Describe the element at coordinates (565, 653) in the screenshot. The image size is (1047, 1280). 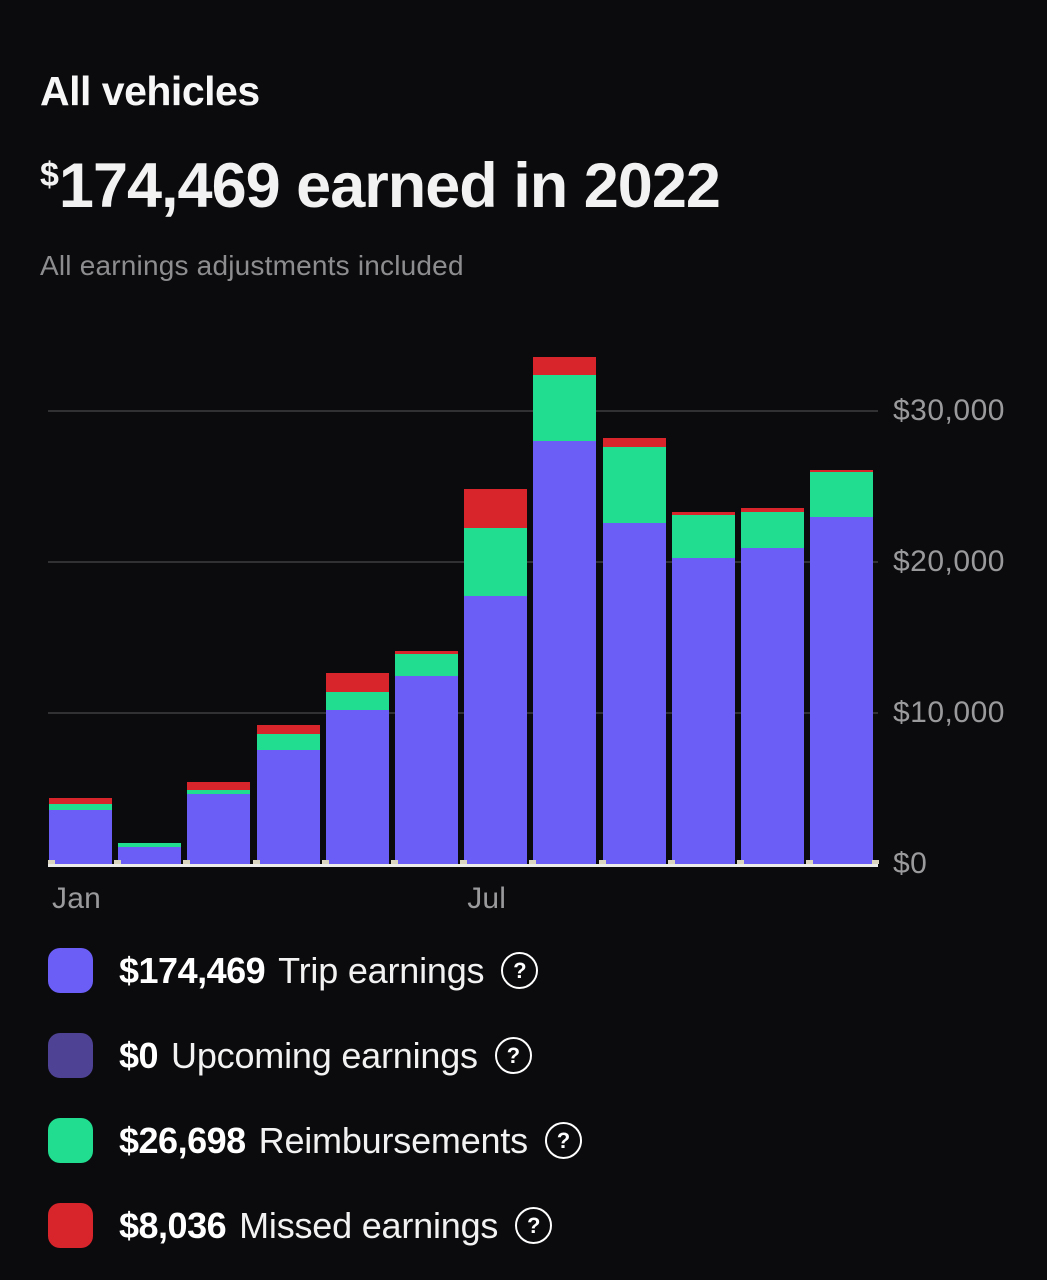
I see `segment-trip-earnings-aug` at that location.